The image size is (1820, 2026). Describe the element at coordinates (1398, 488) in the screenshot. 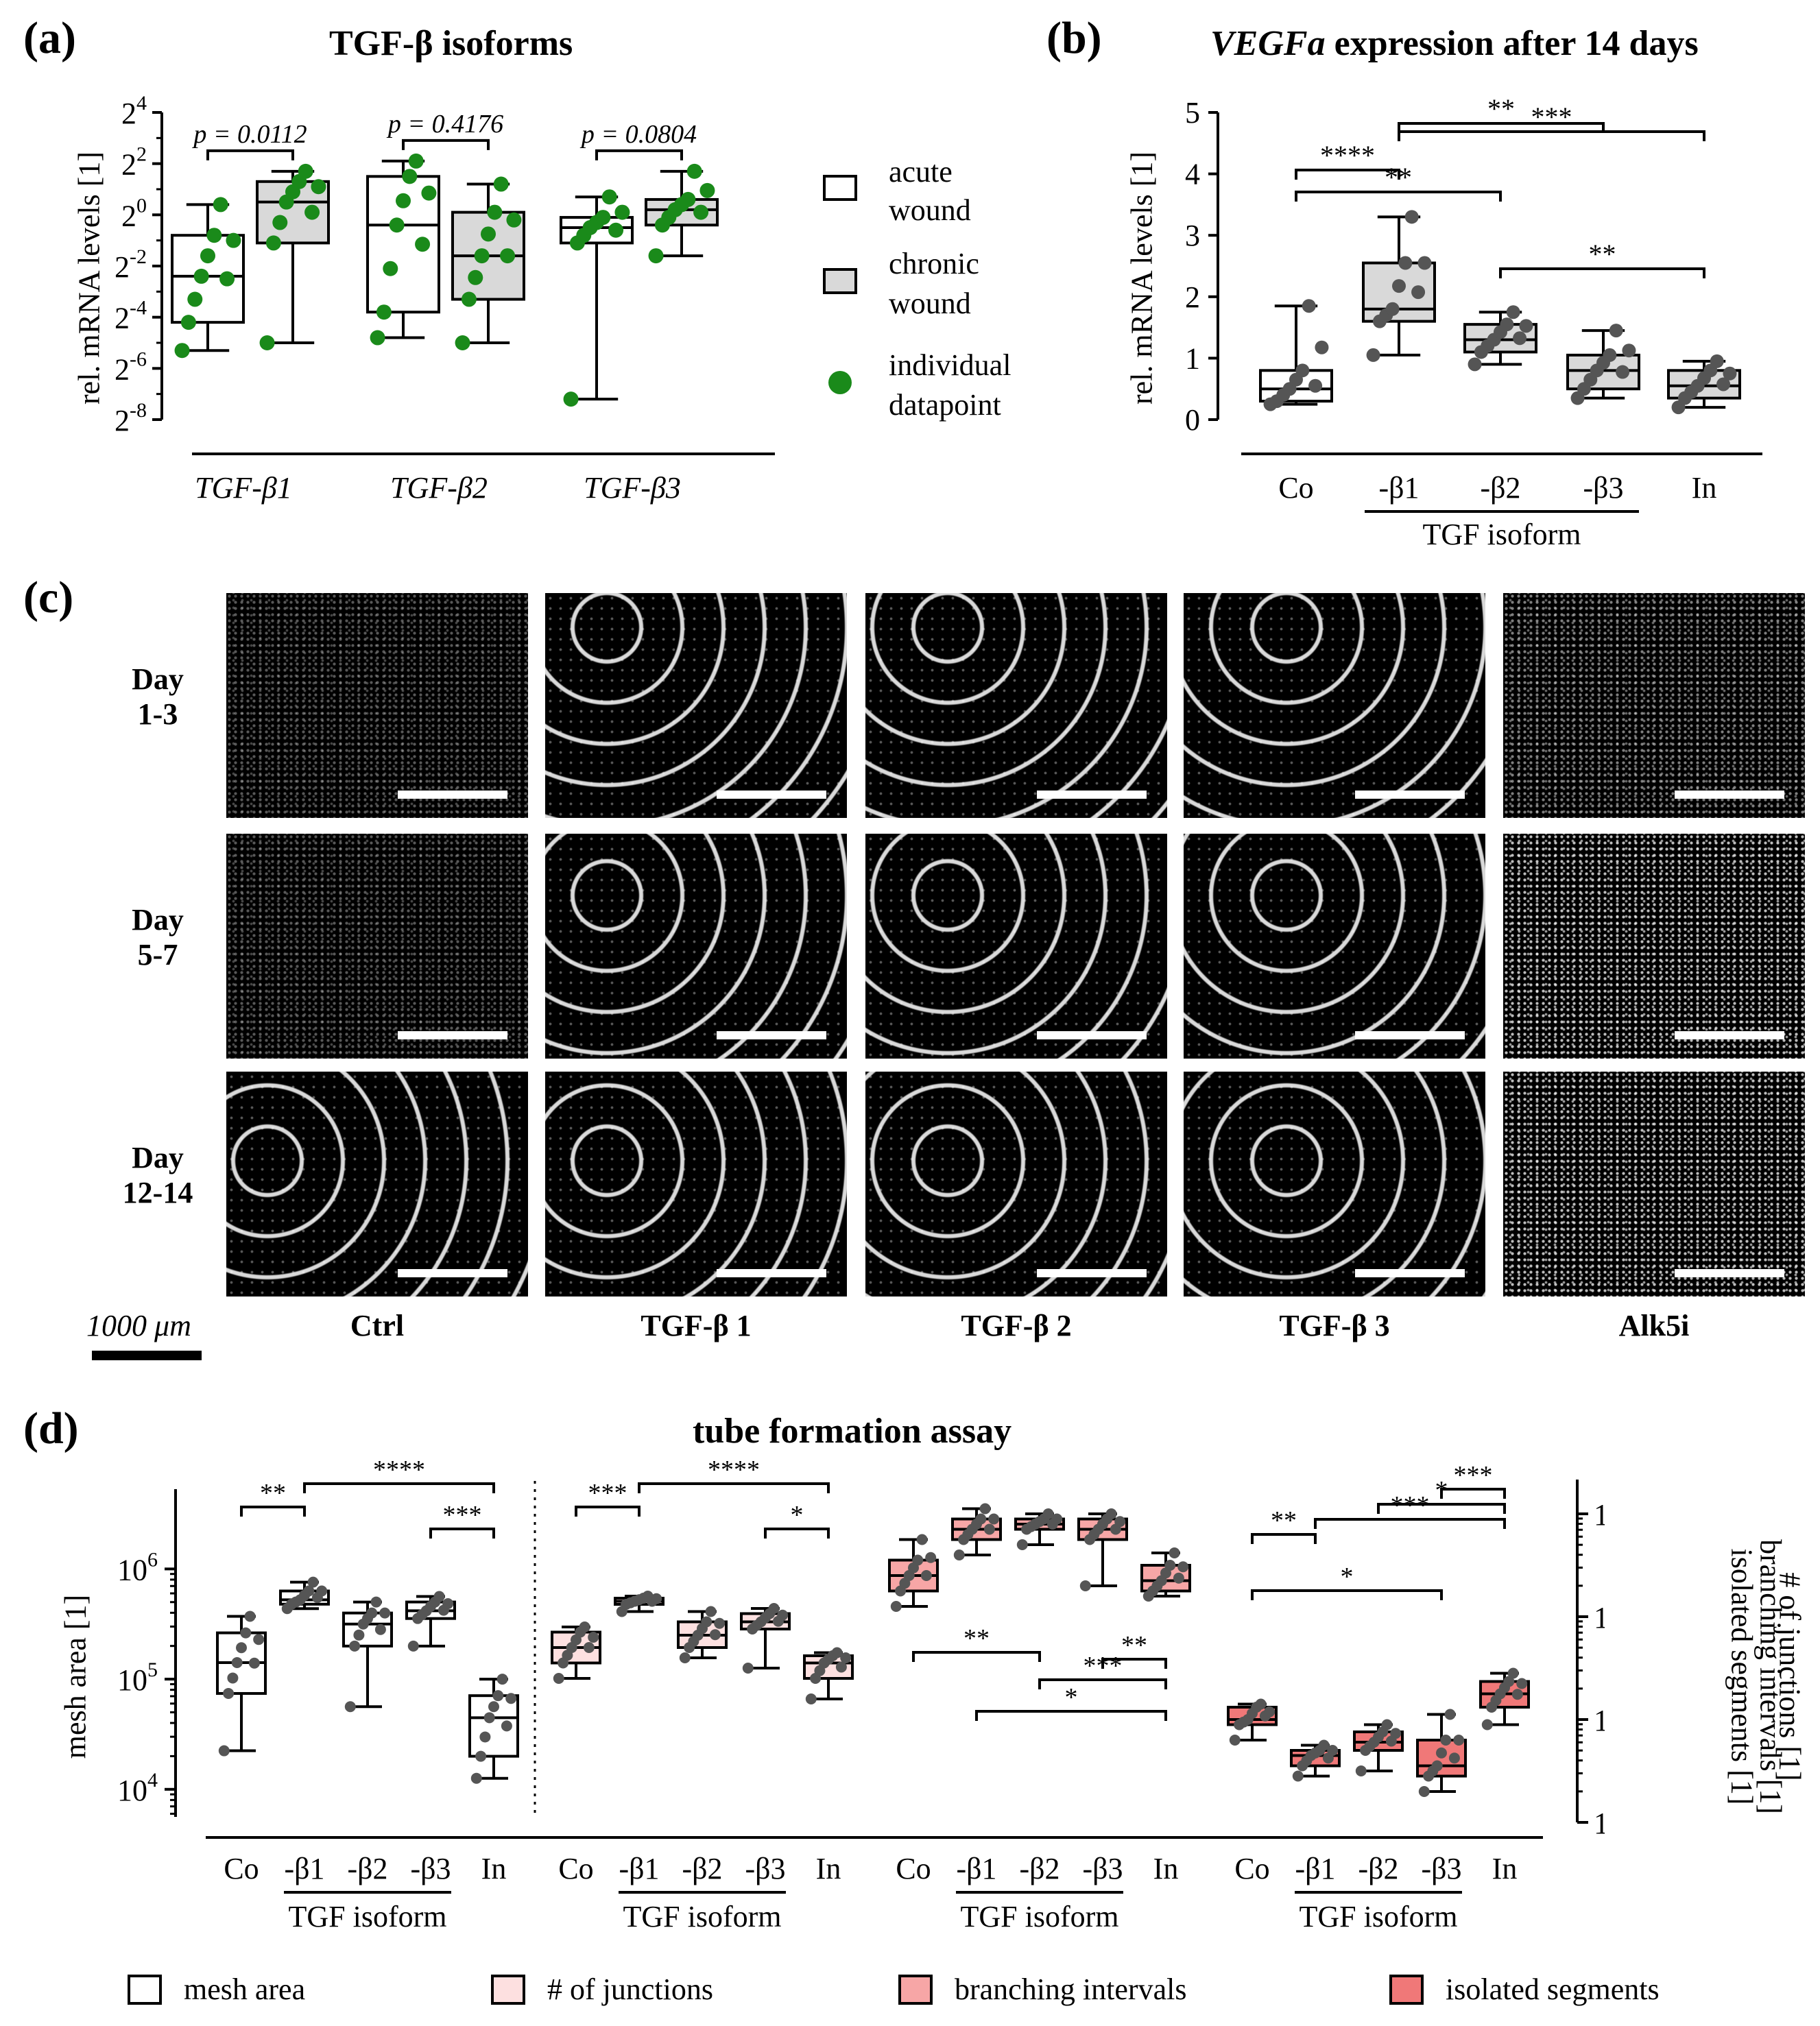

I see `b-x-tick-label: -β1` at that location.